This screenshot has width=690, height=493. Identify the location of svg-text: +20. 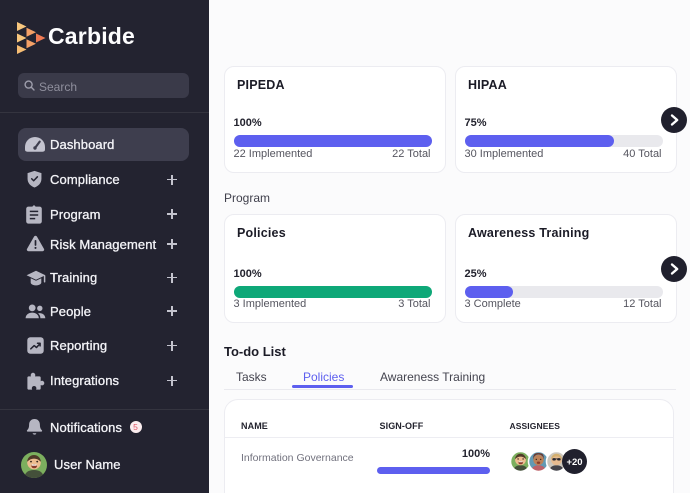
(574, 462).